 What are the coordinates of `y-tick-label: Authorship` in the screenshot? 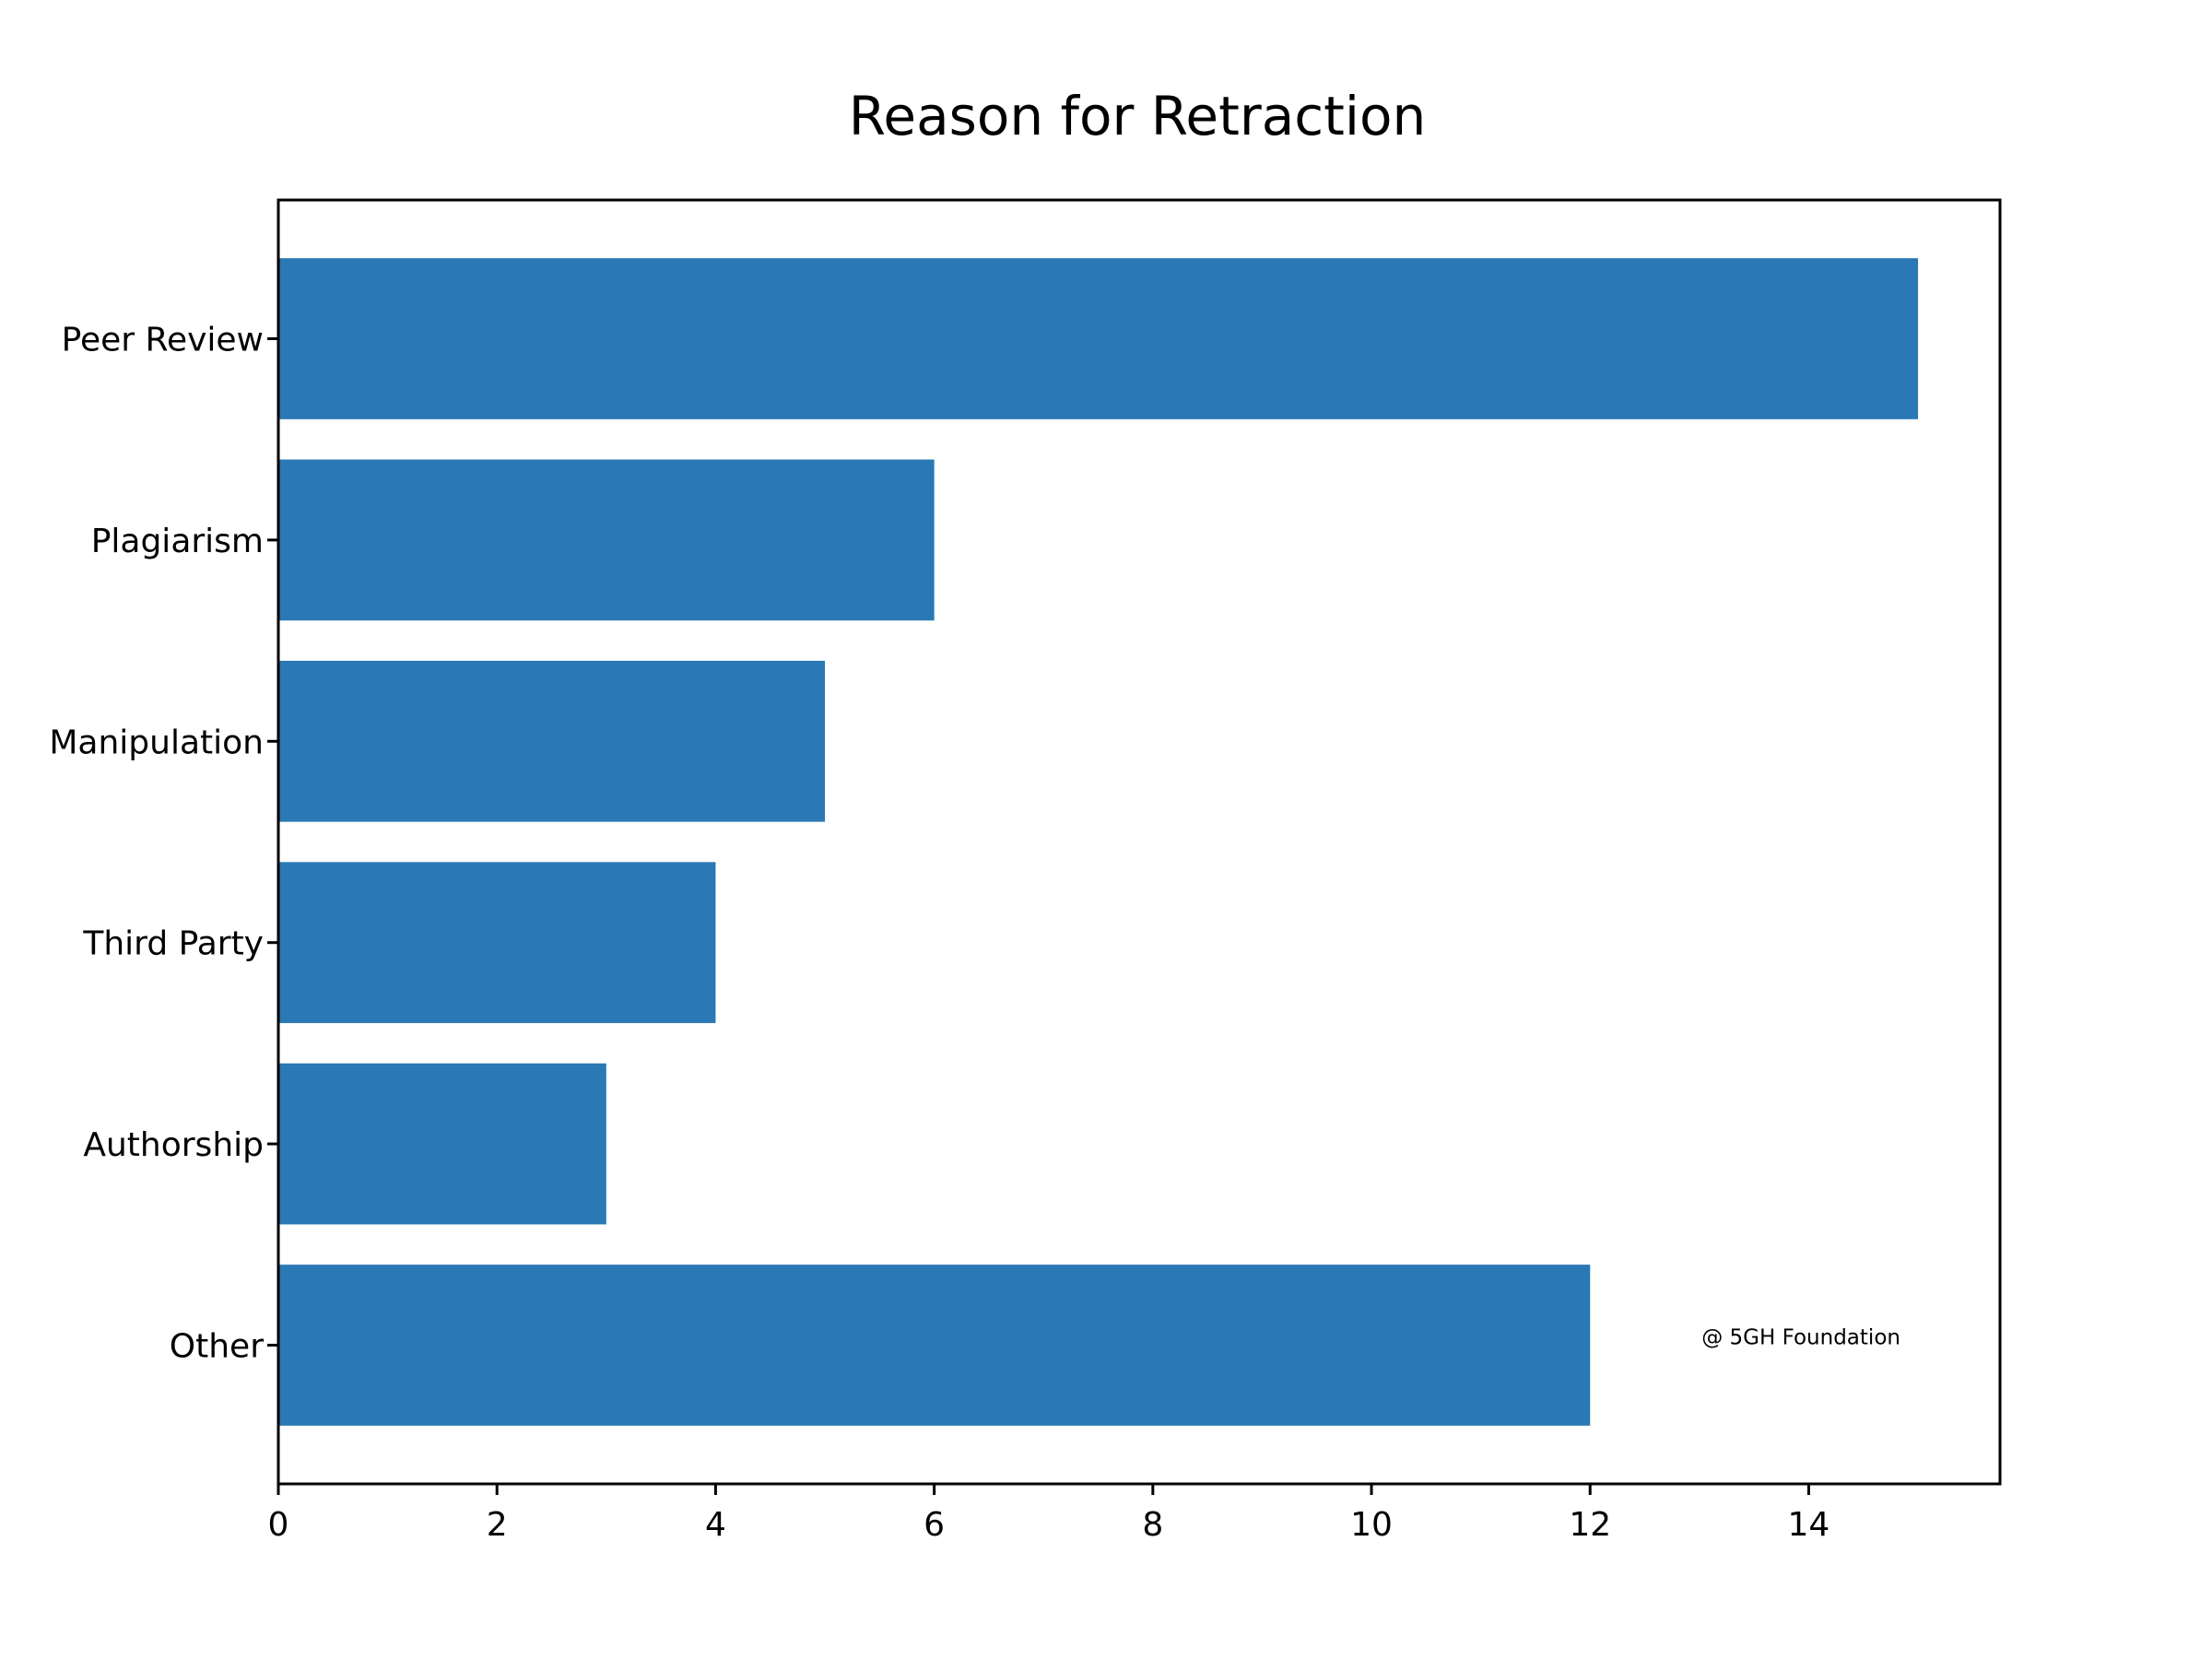 It's located at (173, 1145).